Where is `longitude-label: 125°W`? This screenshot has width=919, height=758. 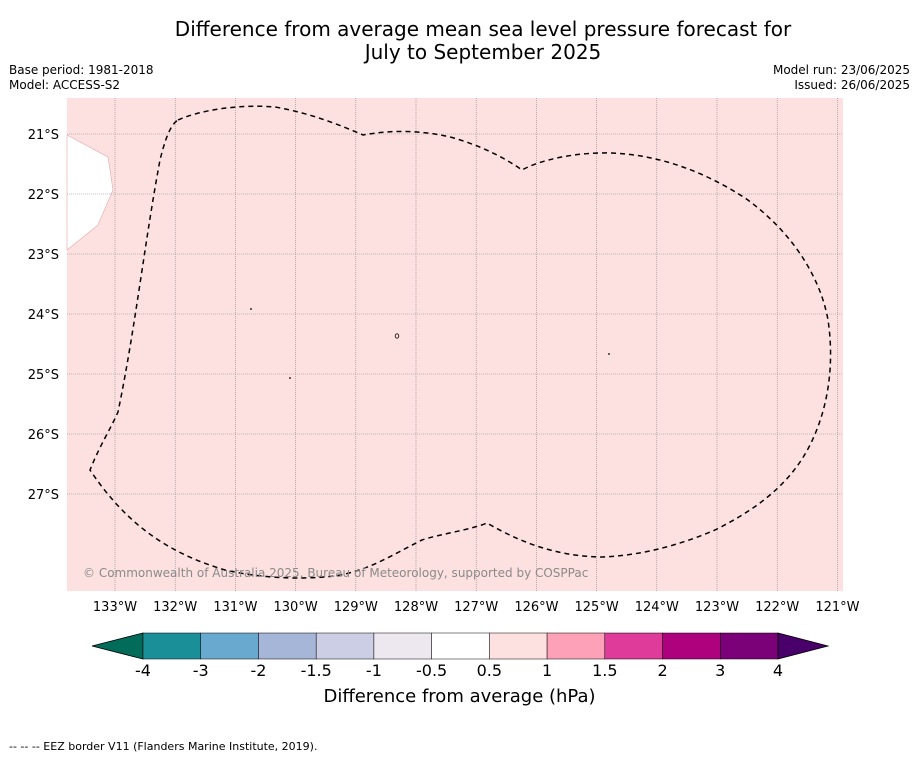 longitude-label: 125°W is located at coordinates (597, 607).